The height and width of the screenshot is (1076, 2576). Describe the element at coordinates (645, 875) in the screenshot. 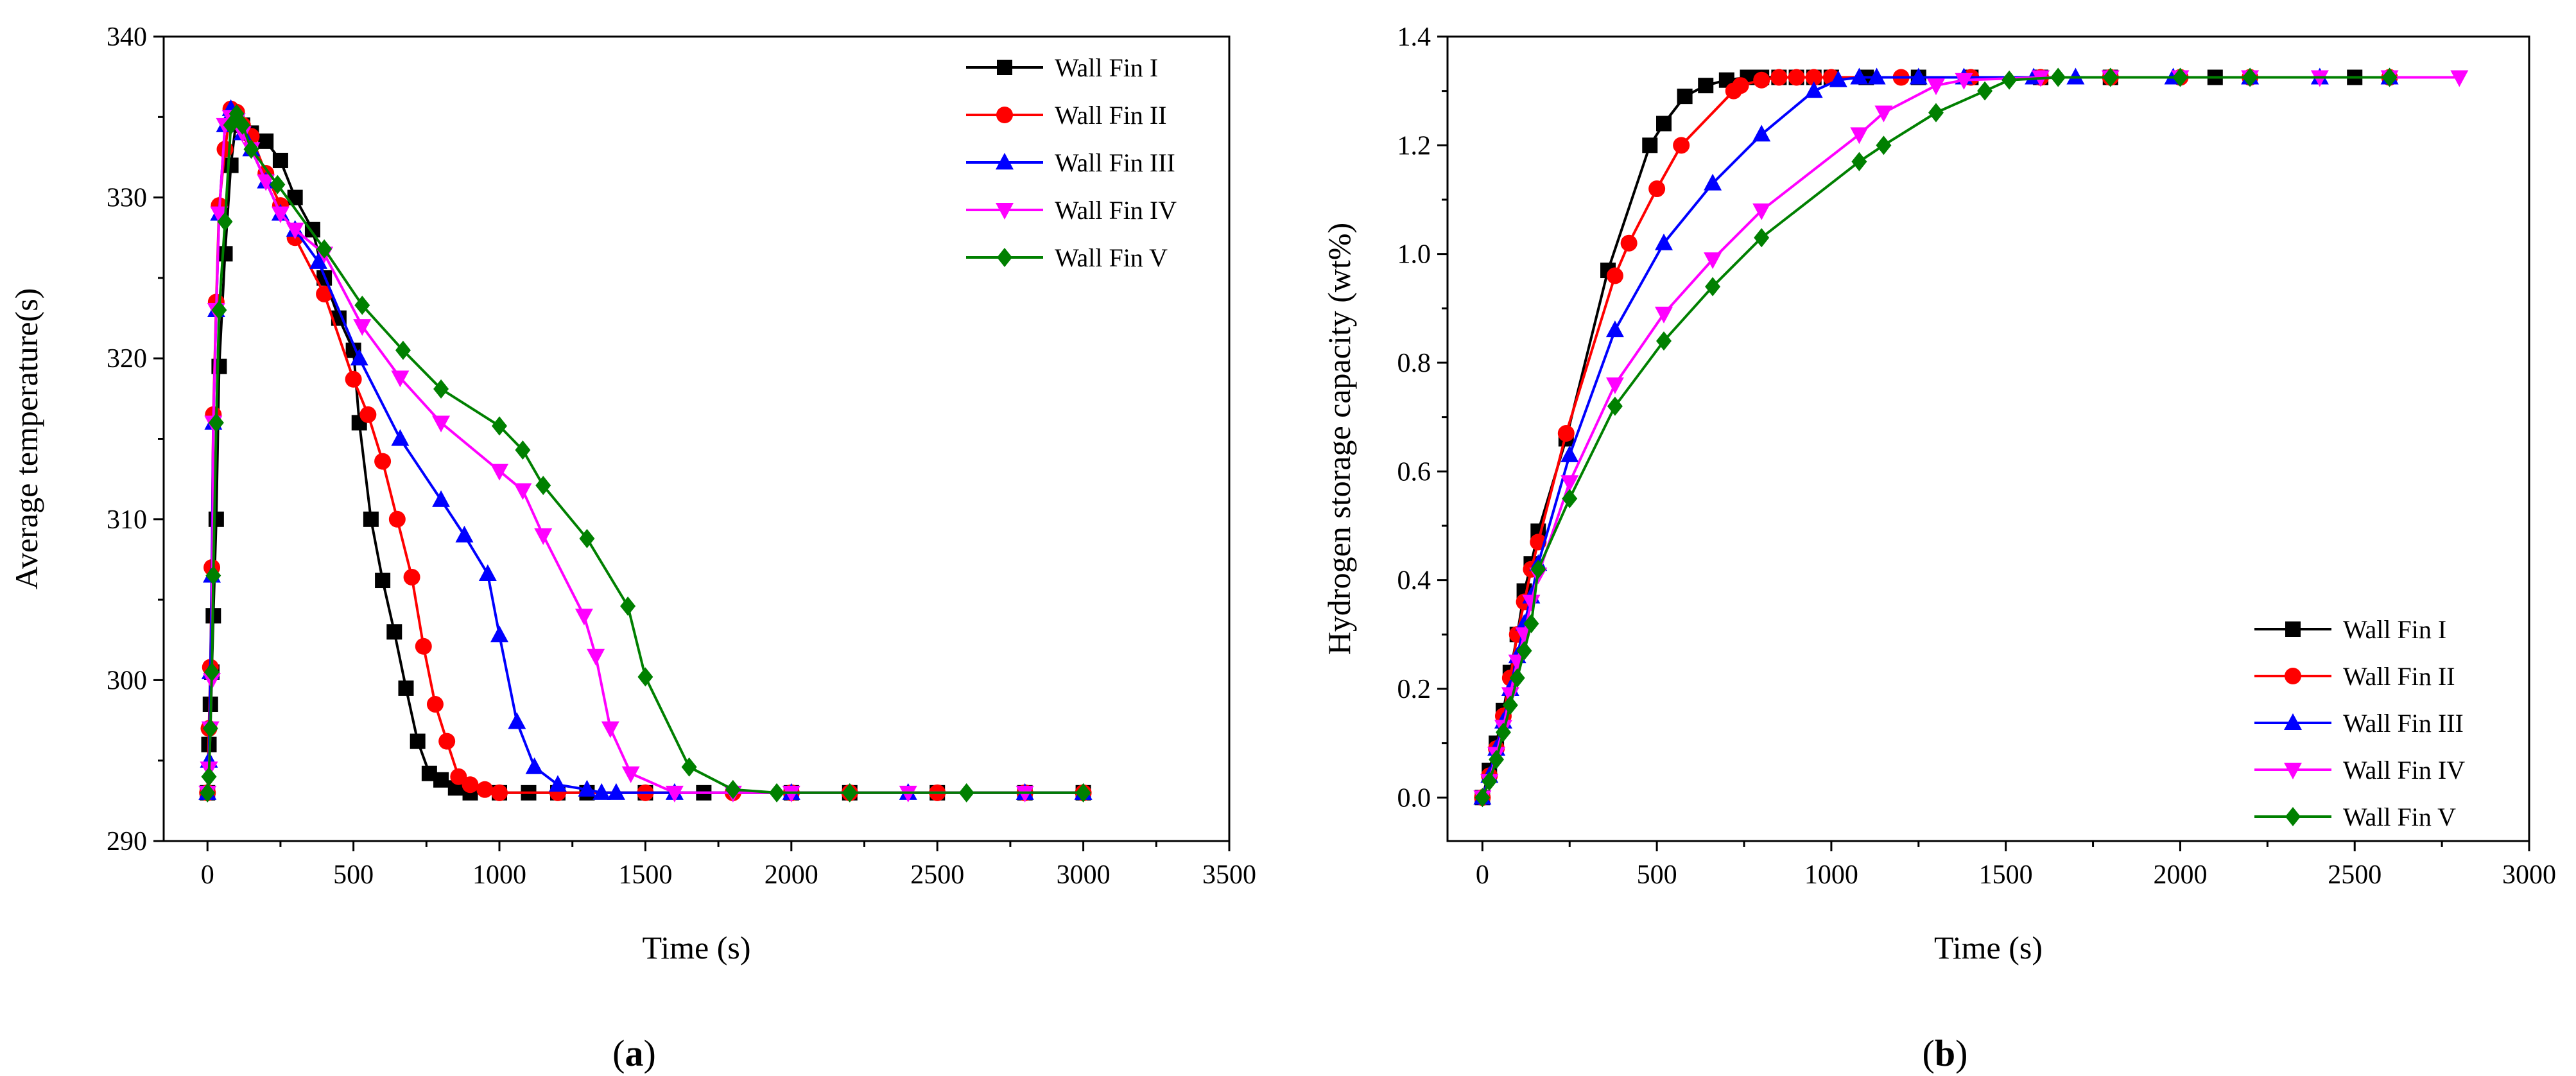

I see `panel-a-x-tick-label: 1500` at that location.